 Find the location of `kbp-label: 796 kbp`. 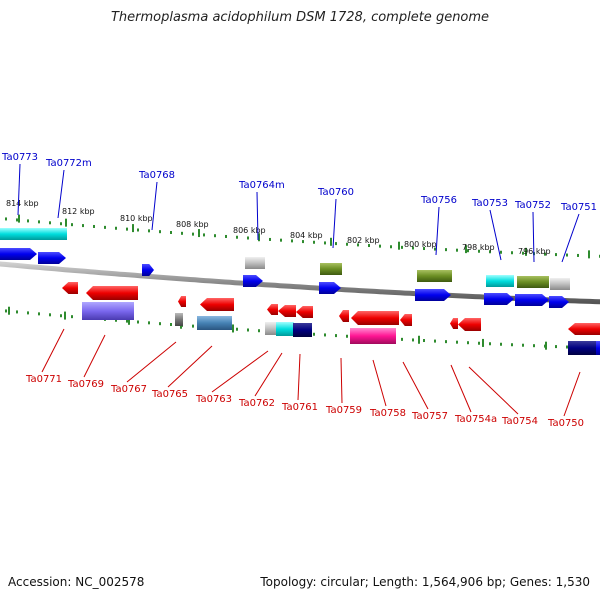

kbp-label: 796 kbp is located at coordinates (534, 251).